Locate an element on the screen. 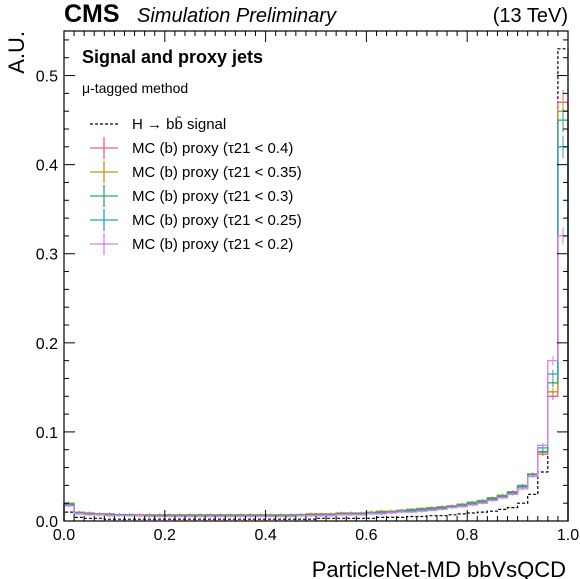  legend-label-0: H → bb̄ signal is located at coordinates (179, 124).